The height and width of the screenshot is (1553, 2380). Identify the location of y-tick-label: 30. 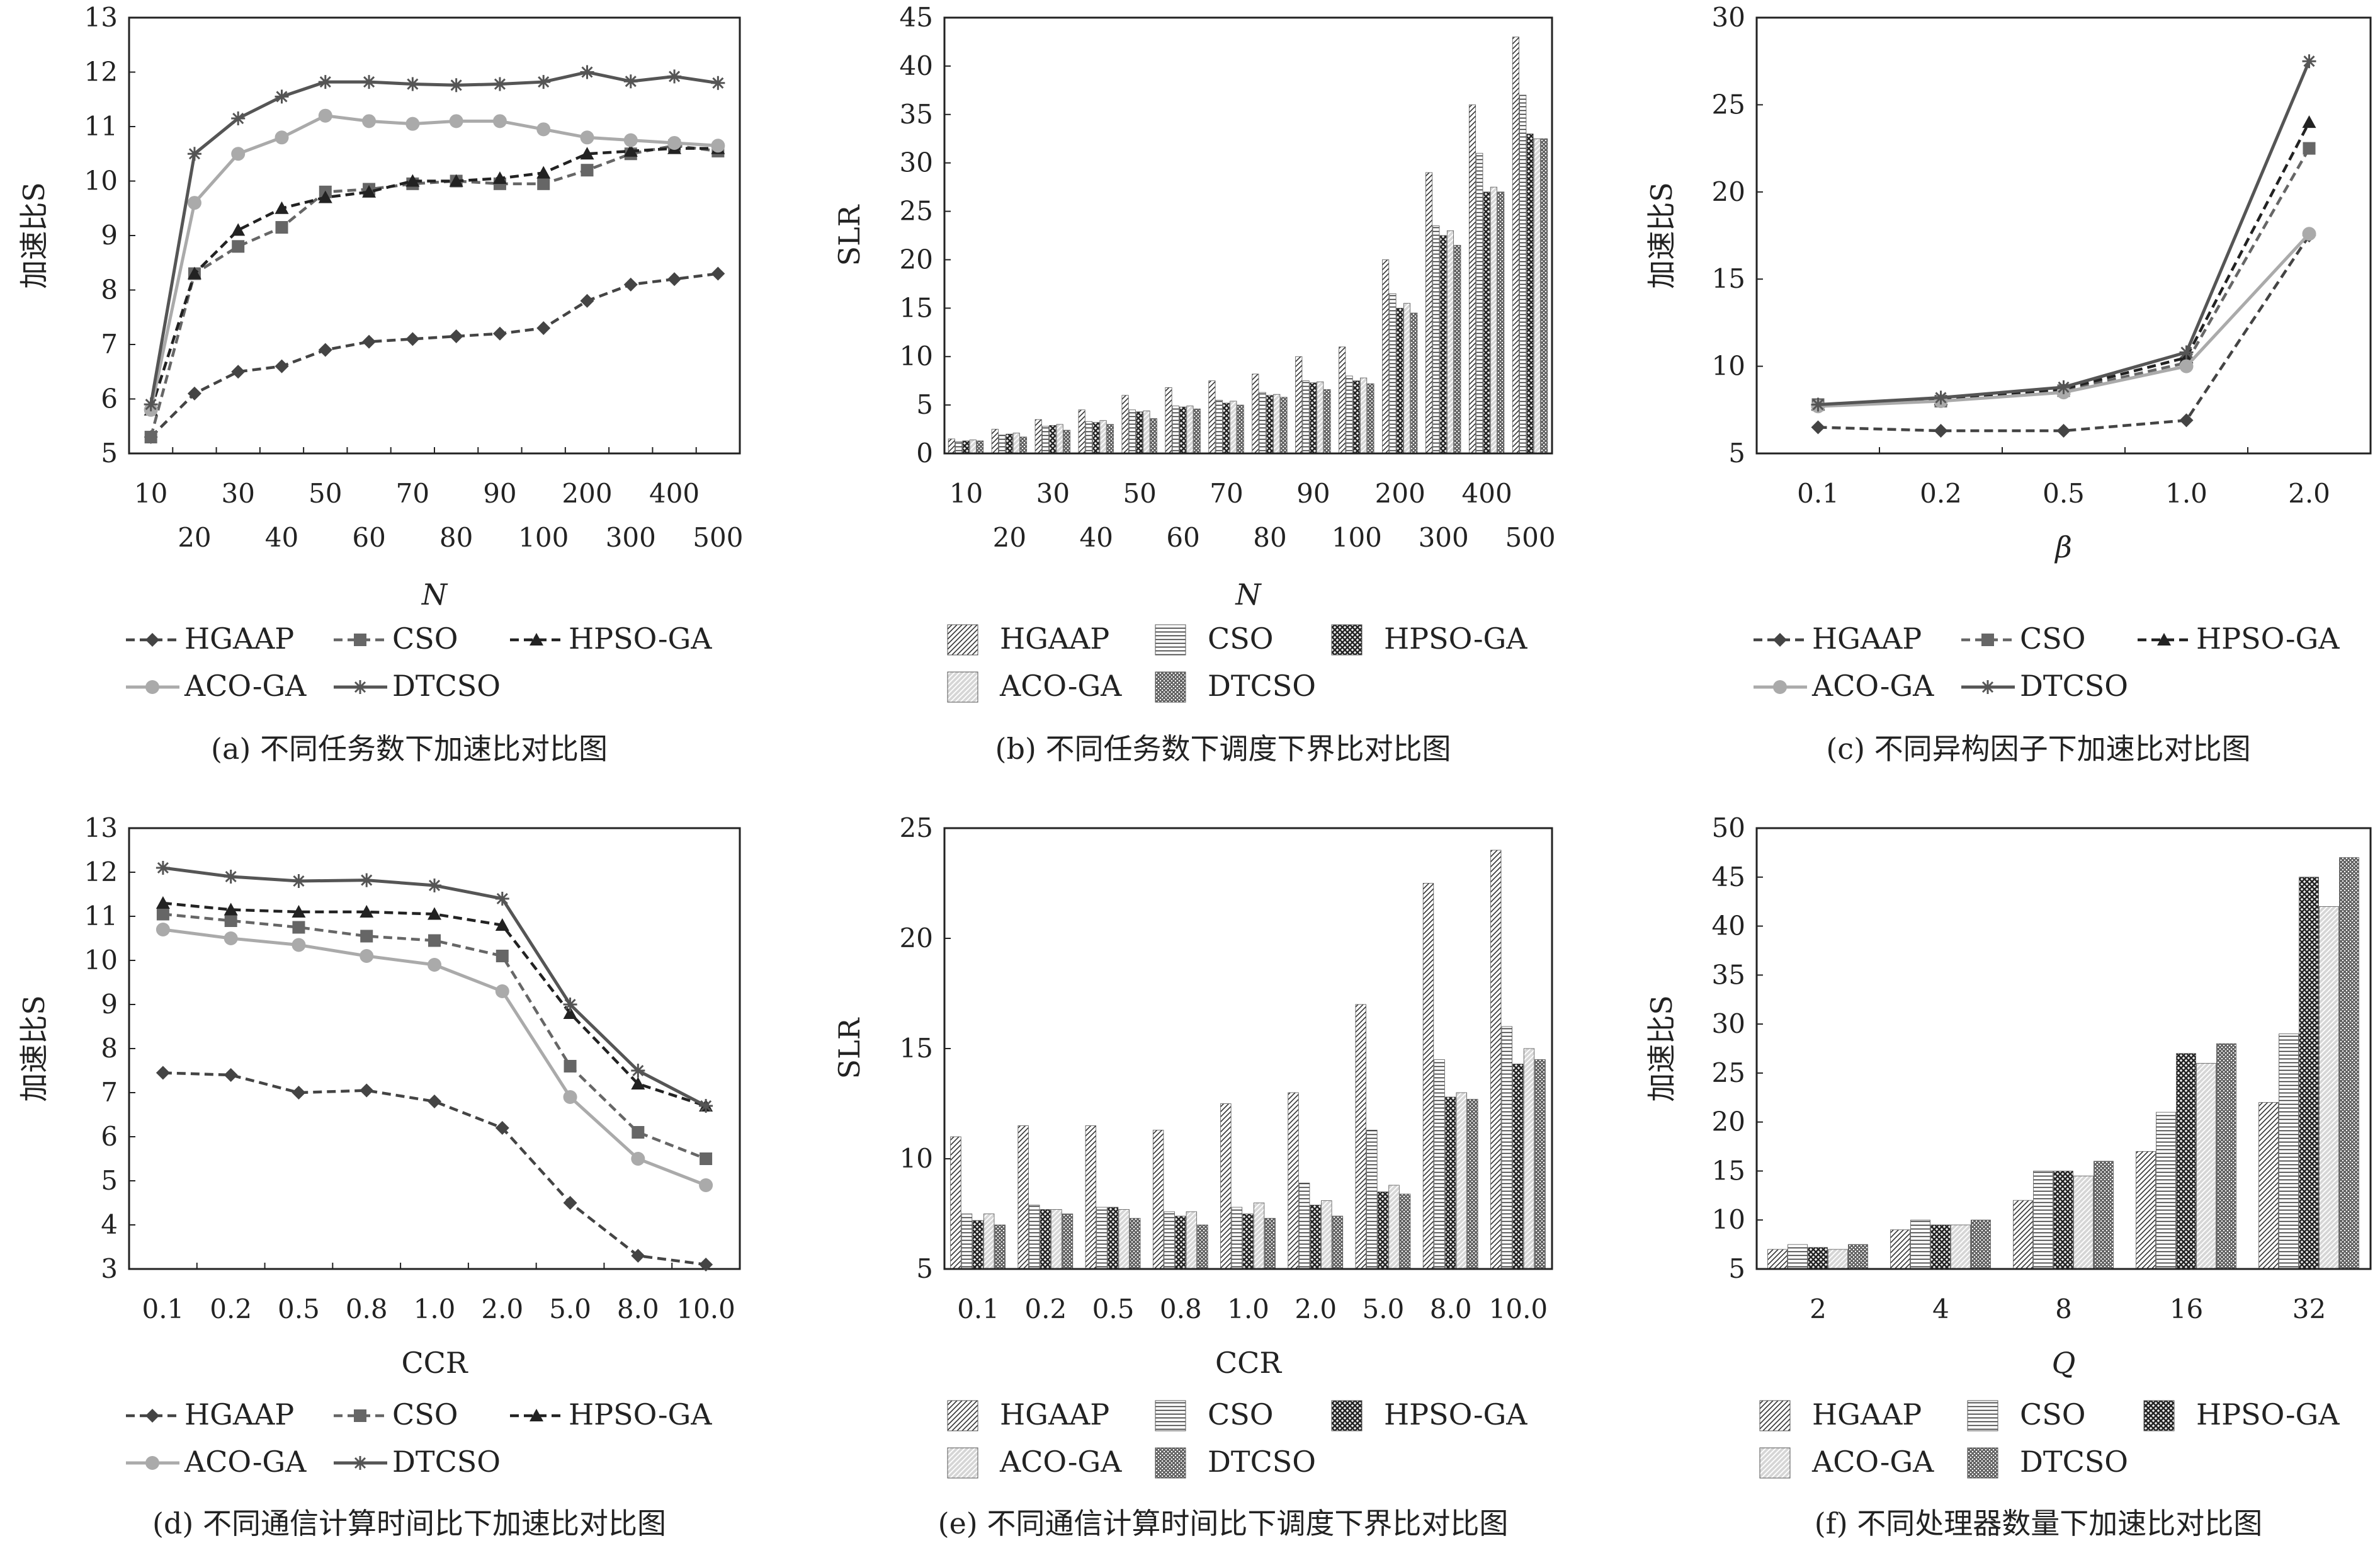
(916, 162).